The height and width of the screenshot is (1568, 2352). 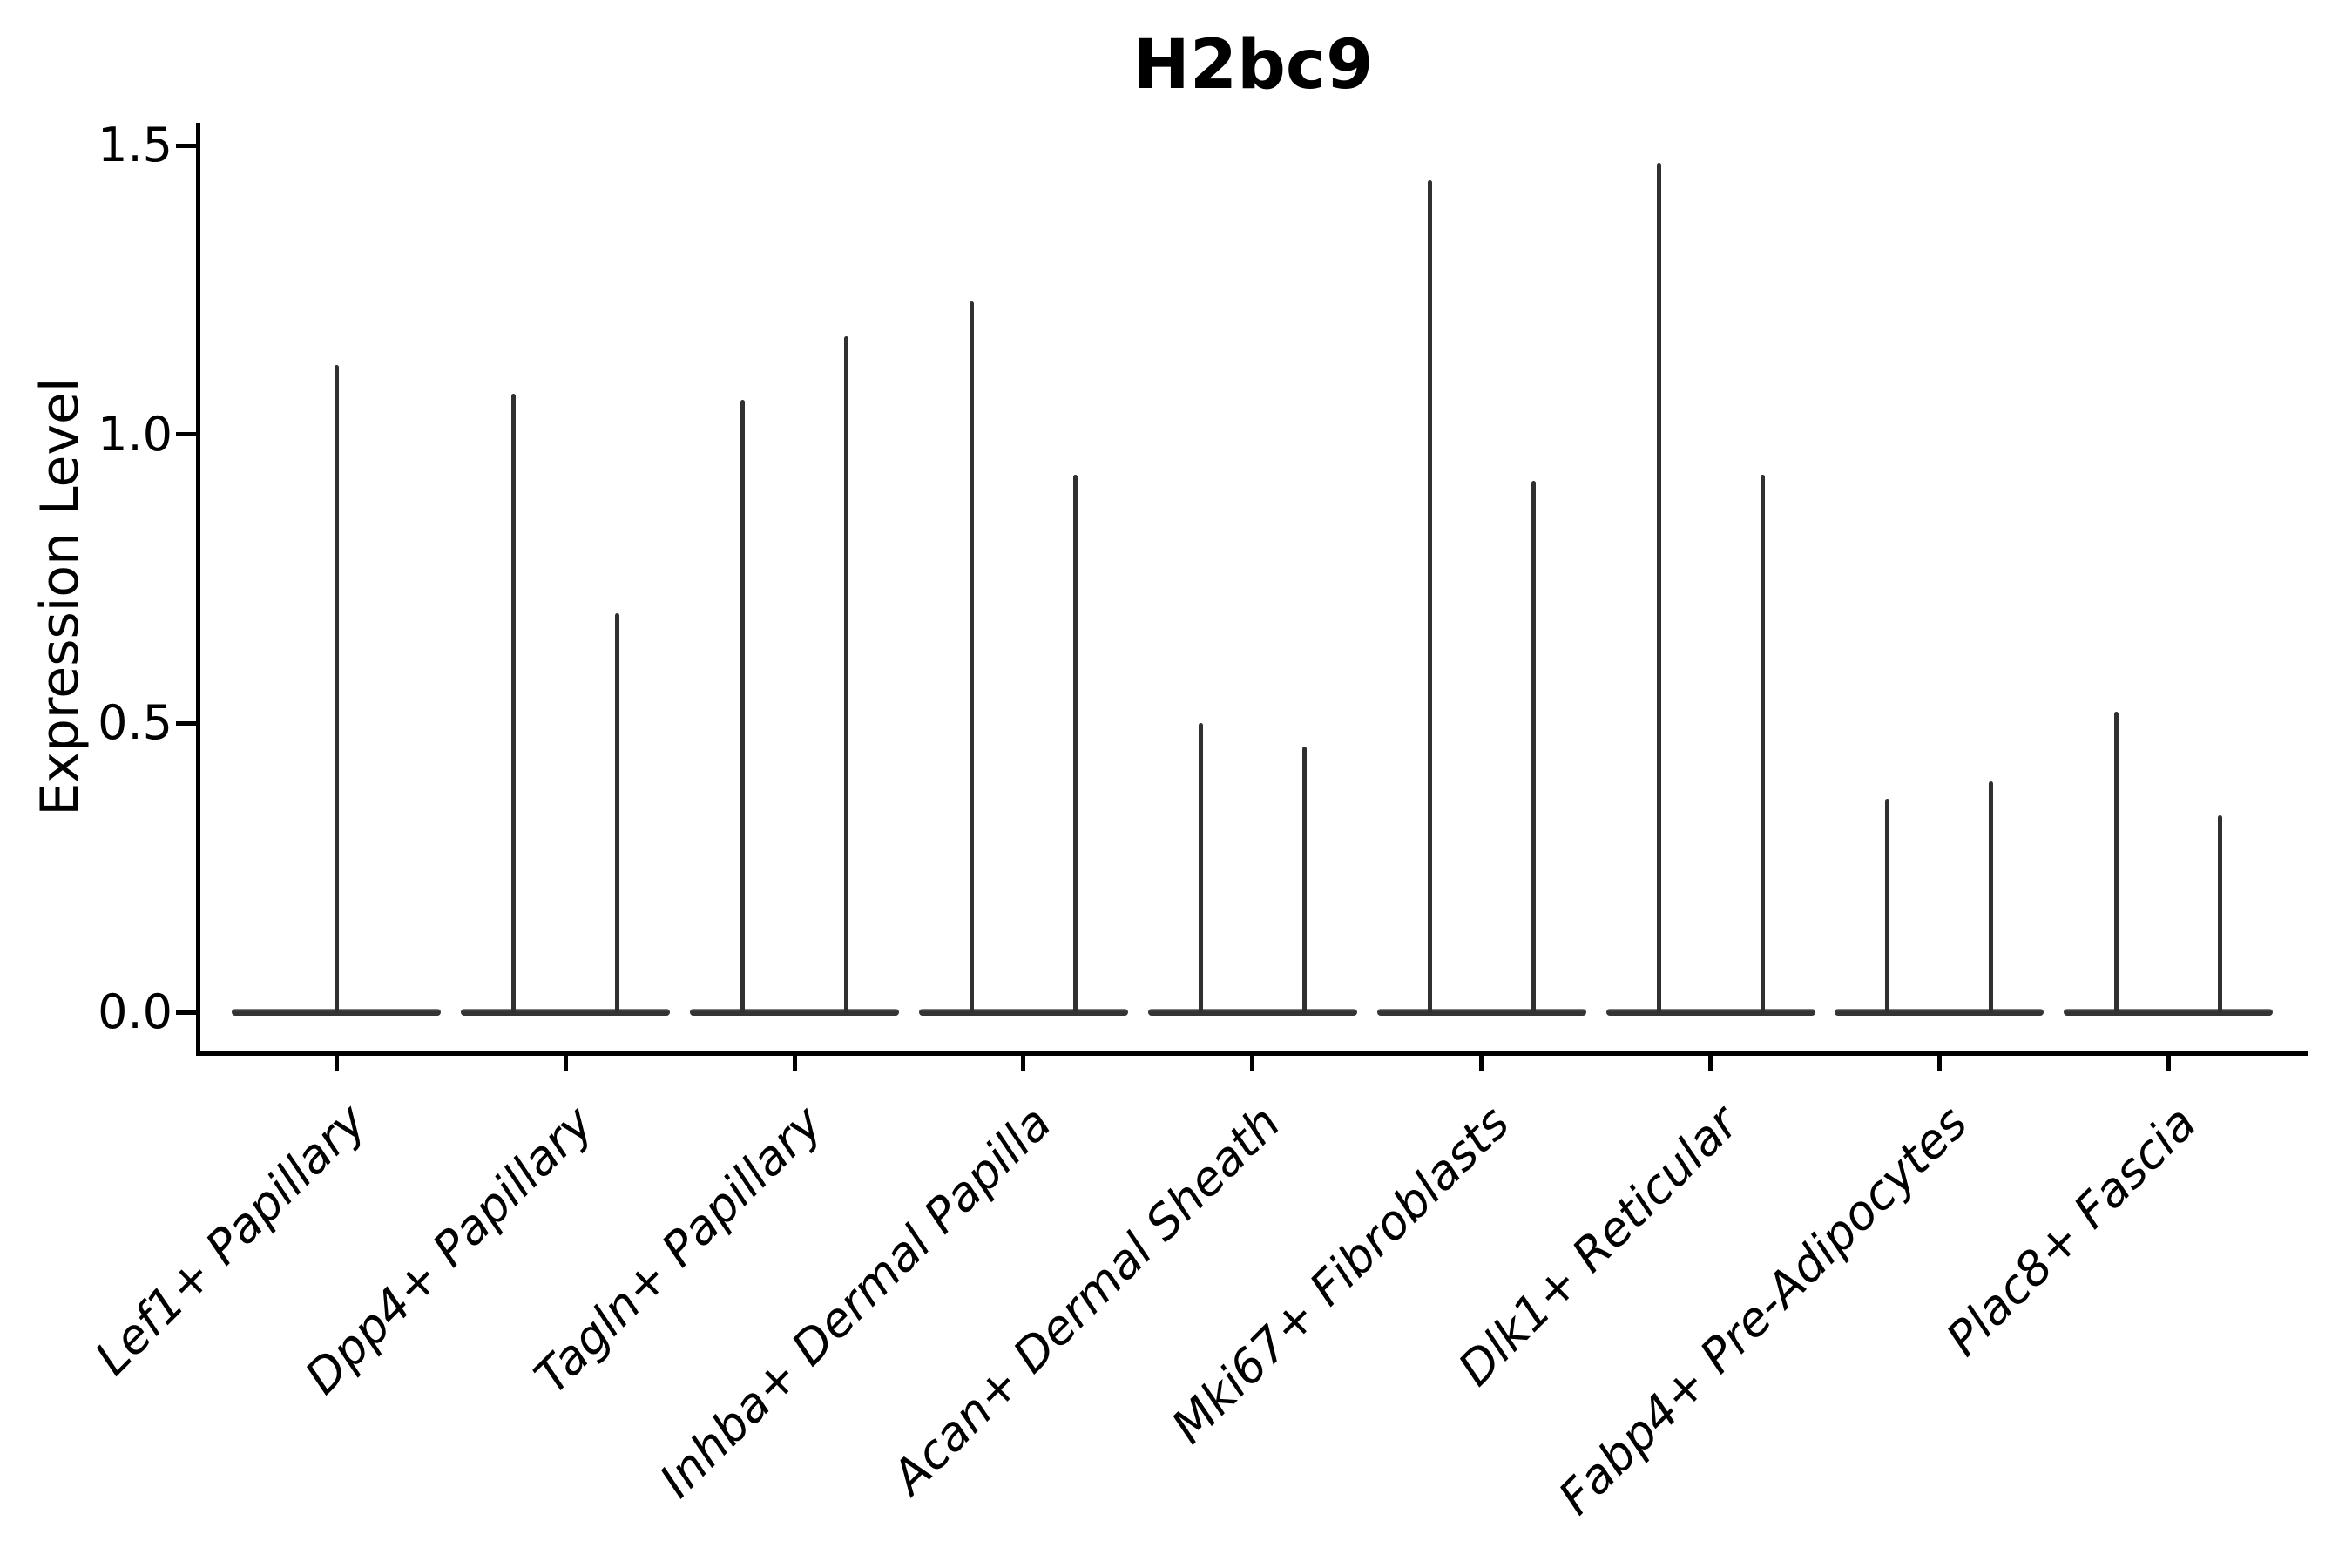 What do you see at coordinates (135, 1012) in the screenshot?
I see `y-tick-label: 0.0` at bounding box center [135, 1012].